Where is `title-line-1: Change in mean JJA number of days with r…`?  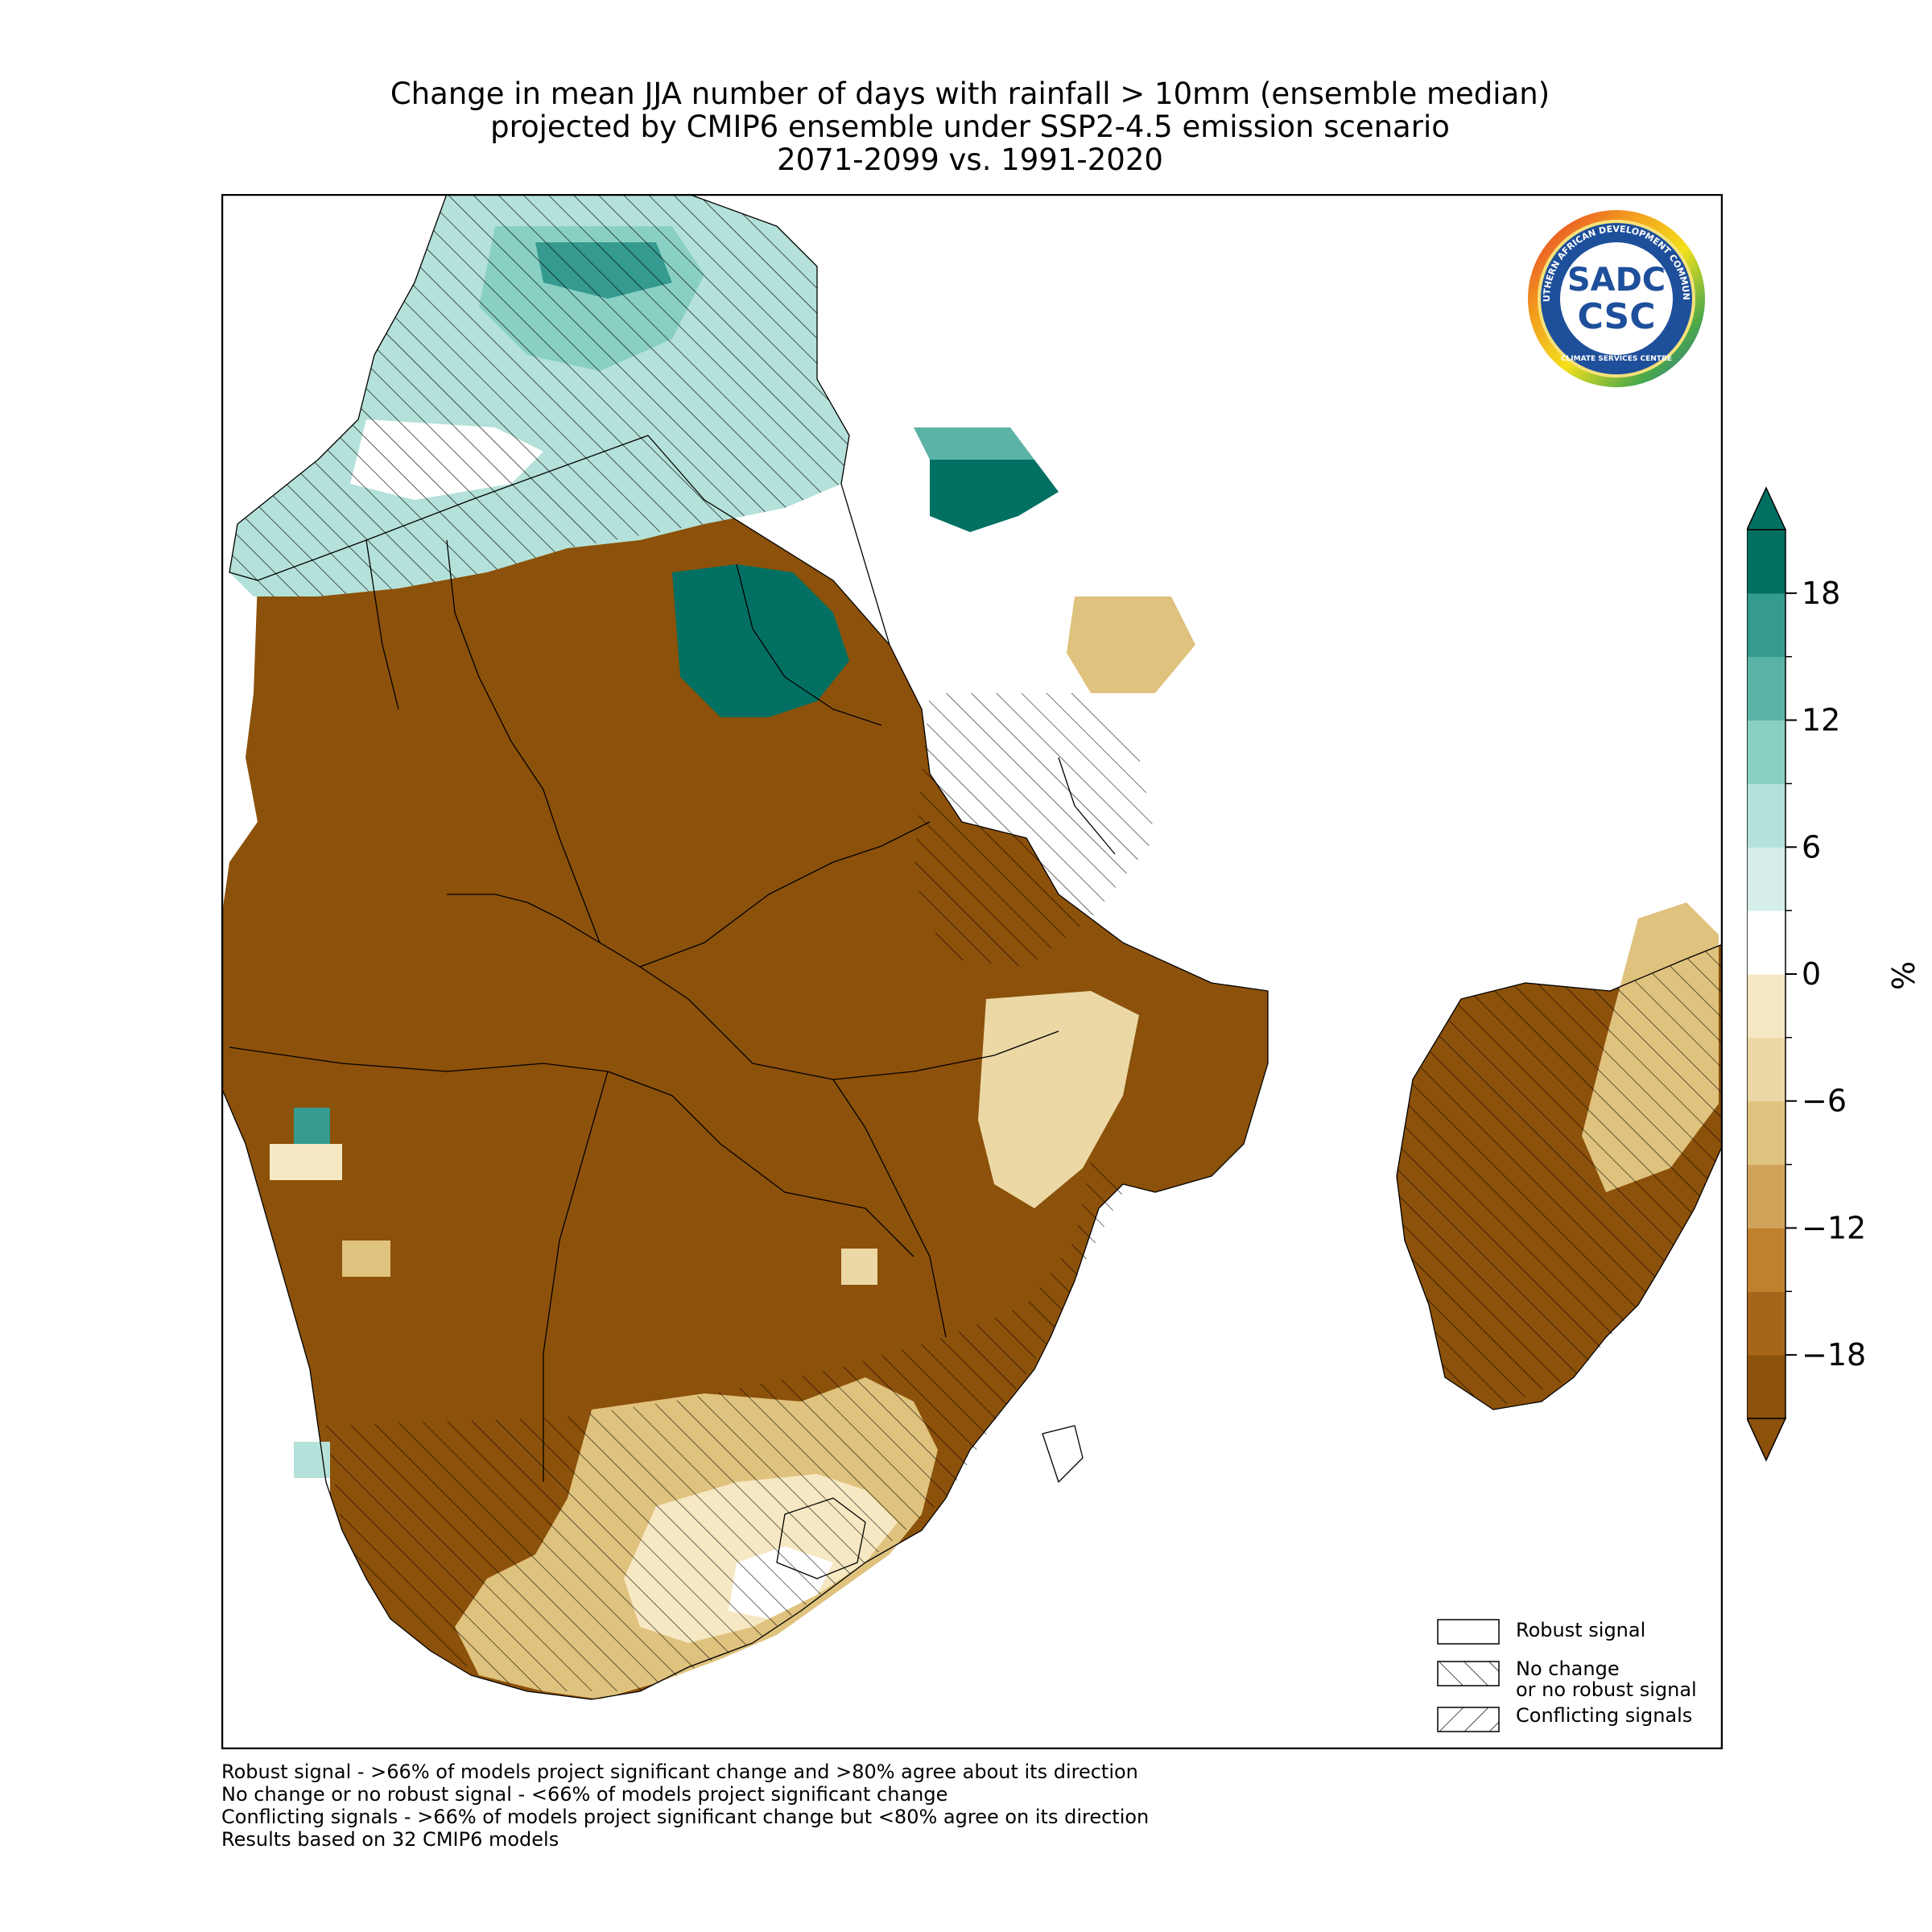 title-line-1: Change in mean JJA number of days with r… is located at coordinates (970, 93).